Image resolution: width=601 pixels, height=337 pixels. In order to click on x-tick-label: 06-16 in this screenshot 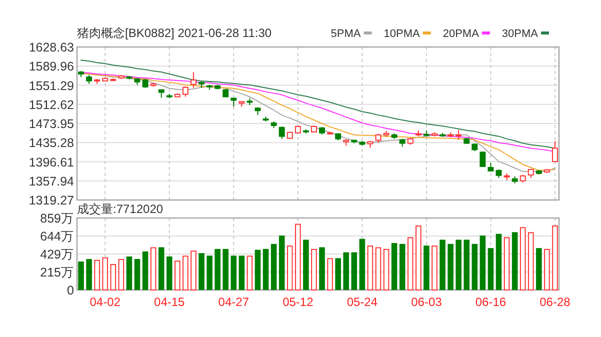, I will do `click(490, 302)`.